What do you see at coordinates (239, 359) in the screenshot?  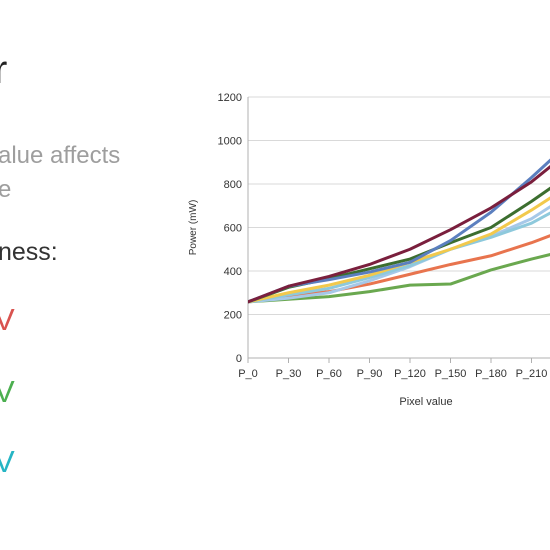 I see `y-tick-label: 0` at bounding box center [239, 359].